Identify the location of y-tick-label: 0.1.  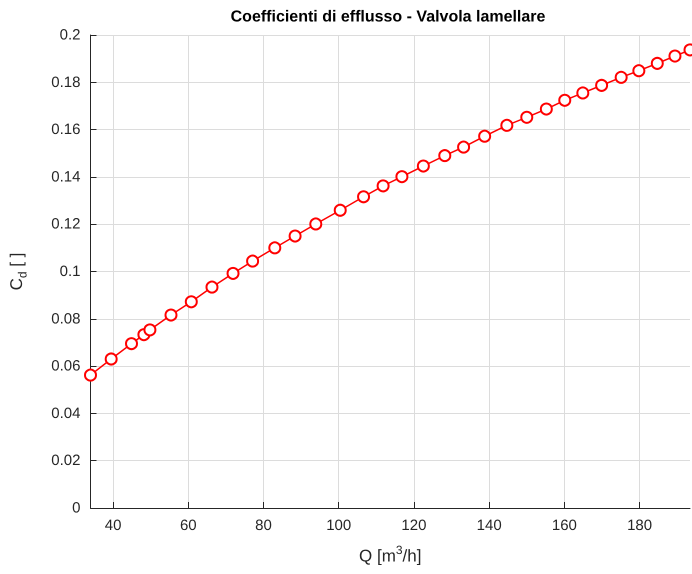
(70, 271).